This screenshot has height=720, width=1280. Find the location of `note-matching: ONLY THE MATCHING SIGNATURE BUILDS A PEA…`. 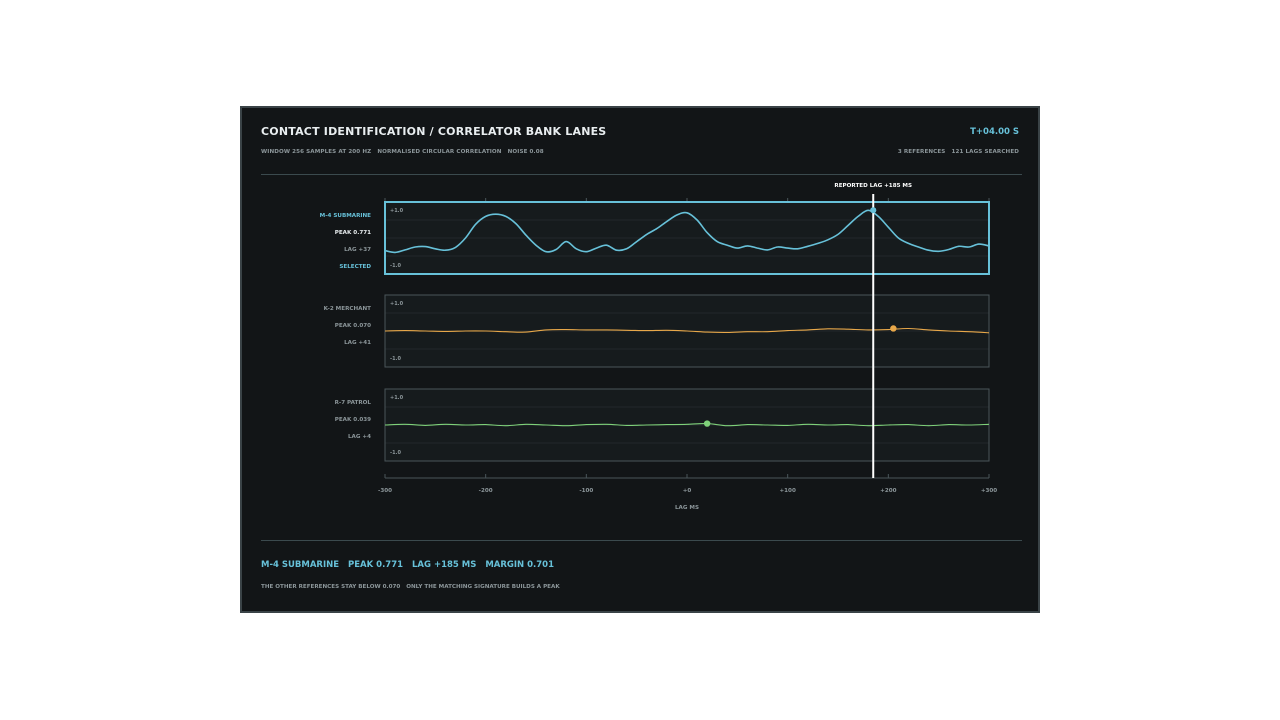

note-matching: ONLY THE MATCHING SIGNATURE BUILDS A PEA… is located at coordinates (483, 587).